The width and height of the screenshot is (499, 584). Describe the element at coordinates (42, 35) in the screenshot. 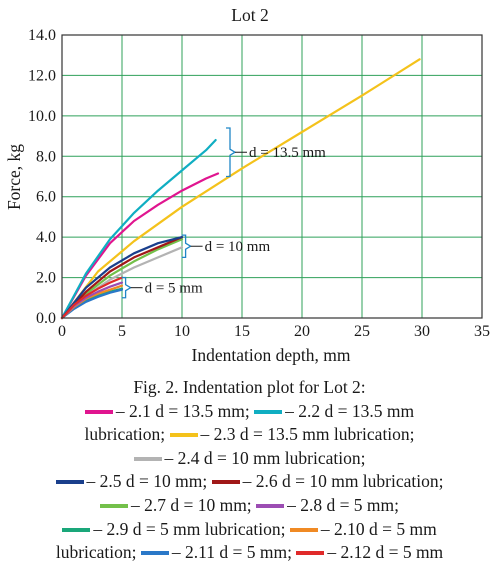

I see `y-tick-label-7: 14.0` at that location.